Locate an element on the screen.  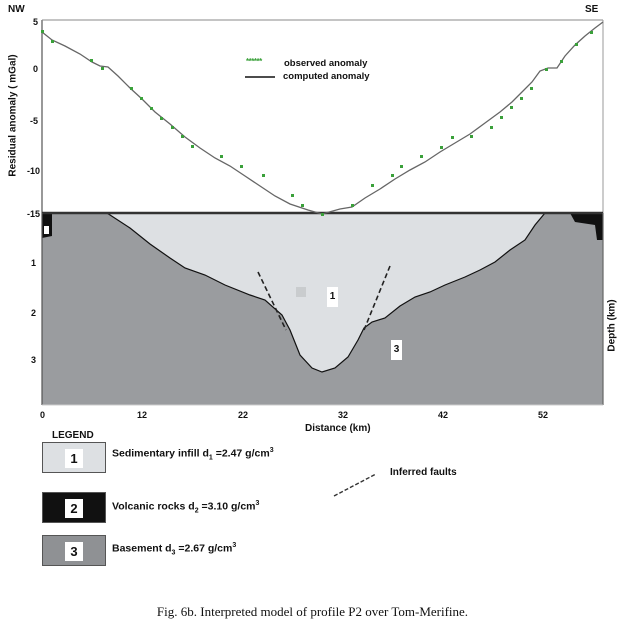
legend-label-sedimentary: Sedimentary infill d1 =2.47 g/cm3 is located at coordinates (193, 454).